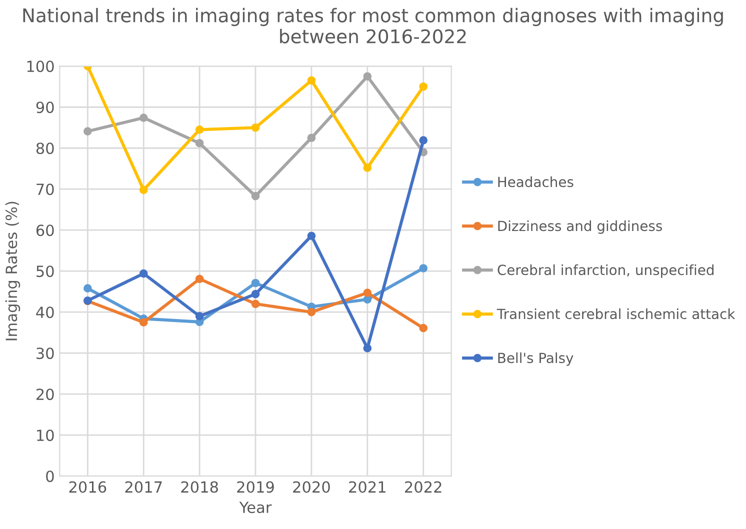  I want to click on y-tick-label: 70, so click(45, 190).